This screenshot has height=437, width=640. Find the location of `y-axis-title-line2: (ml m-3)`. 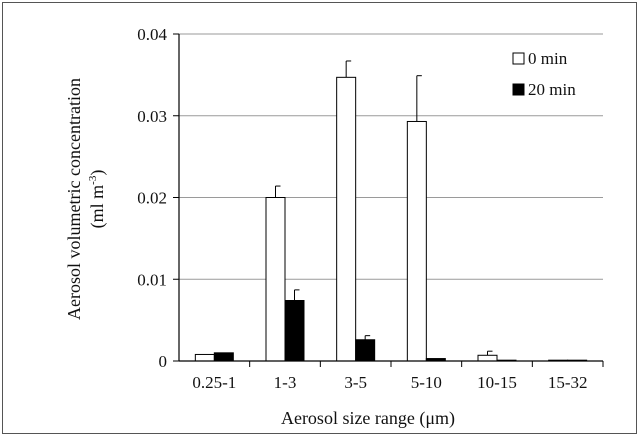

y-axis-title-line2: (ml m-3) is located at coordinates (97, 199).